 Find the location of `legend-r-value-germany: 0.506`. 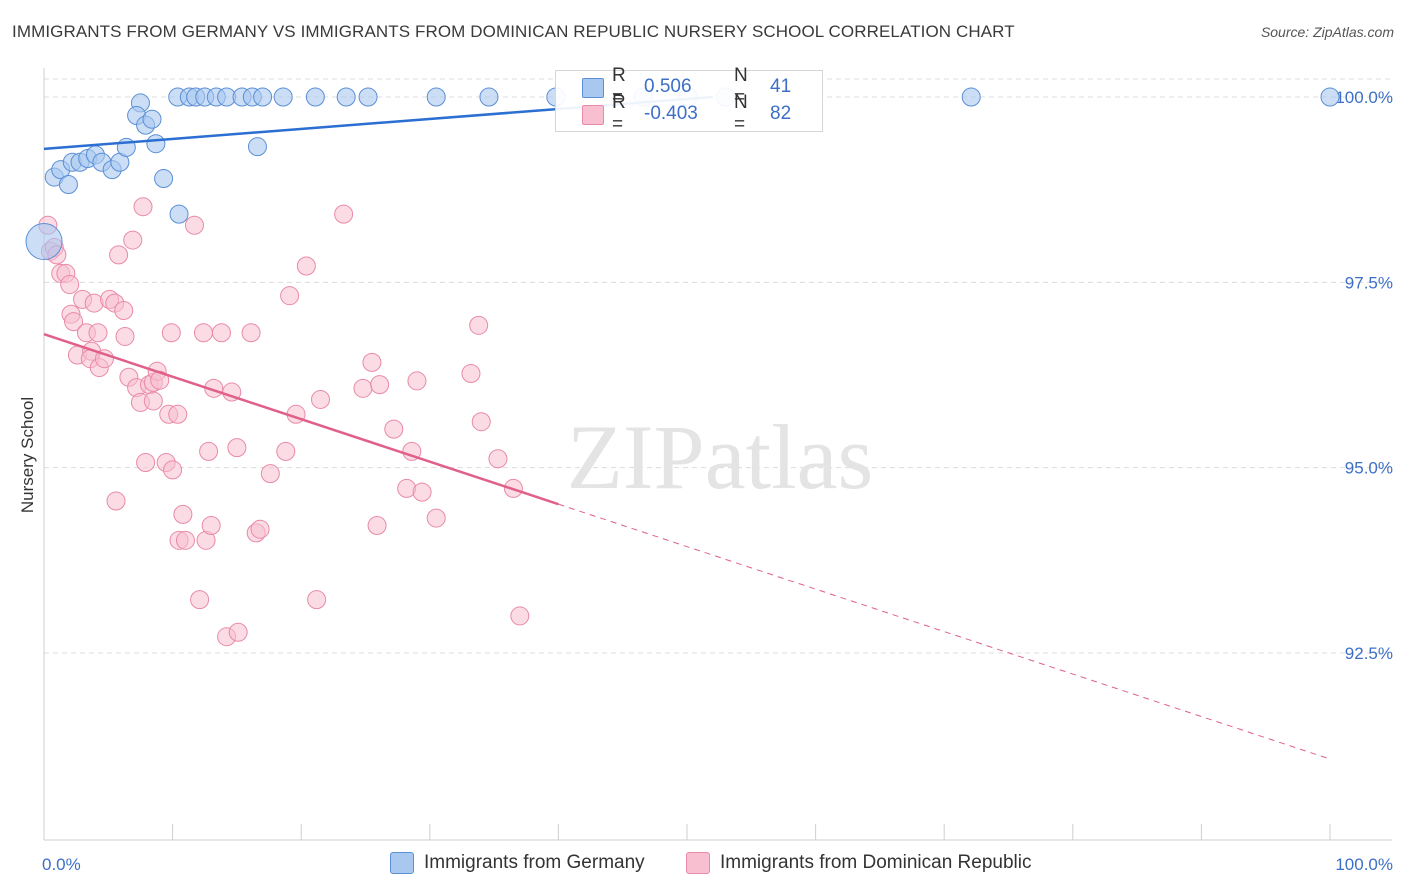

legend-r-value-germany: 0.506 is located at coordinates (668, 86).